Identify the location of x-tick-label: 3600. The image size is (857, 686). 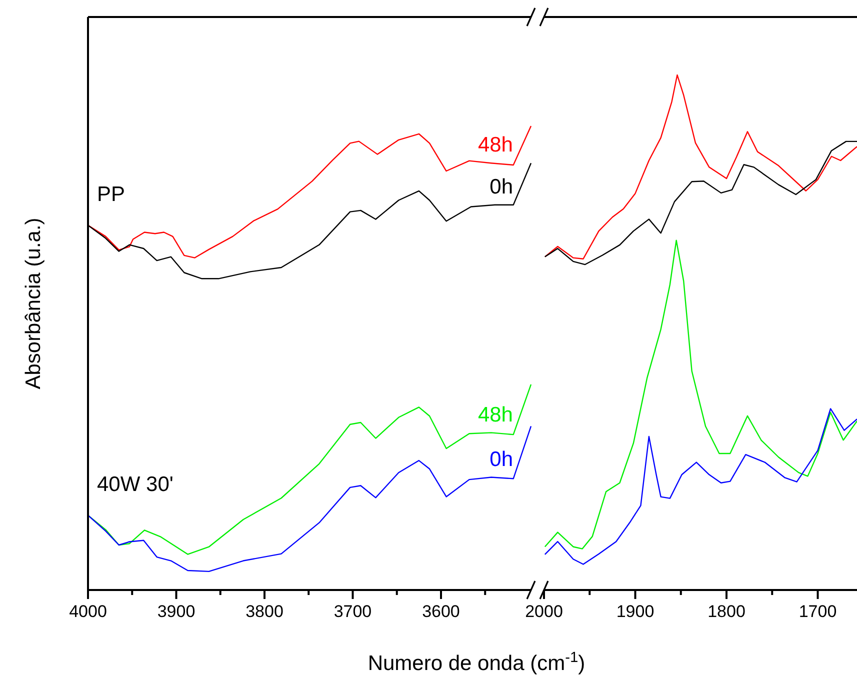
(441, 611).